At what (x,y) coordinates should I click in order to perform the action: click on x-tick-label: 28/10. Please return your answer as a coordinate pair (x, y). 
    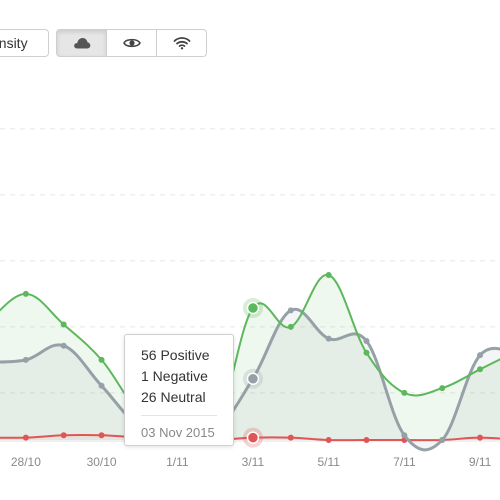
    Looking at the image, I should click on (25, 462).